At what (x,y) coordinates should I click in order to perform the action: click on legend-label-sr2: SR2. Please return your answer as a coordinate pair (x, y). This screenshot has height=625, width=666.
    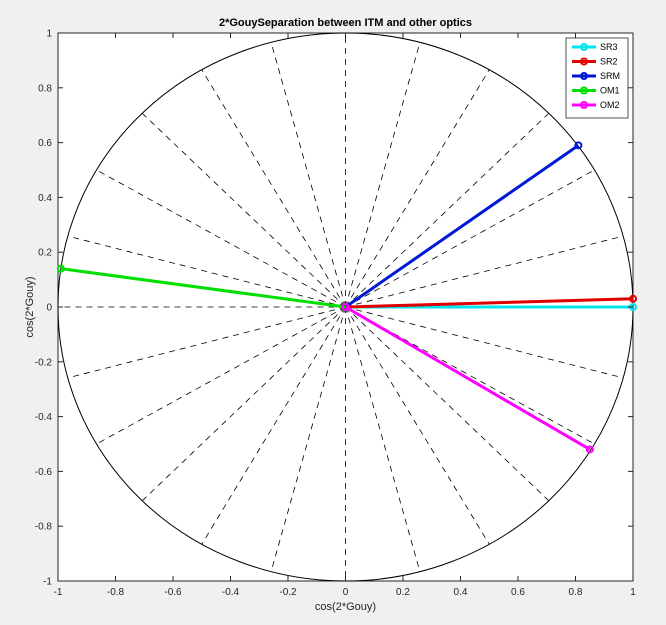
    Looking at the image, I should click on (609, 62).